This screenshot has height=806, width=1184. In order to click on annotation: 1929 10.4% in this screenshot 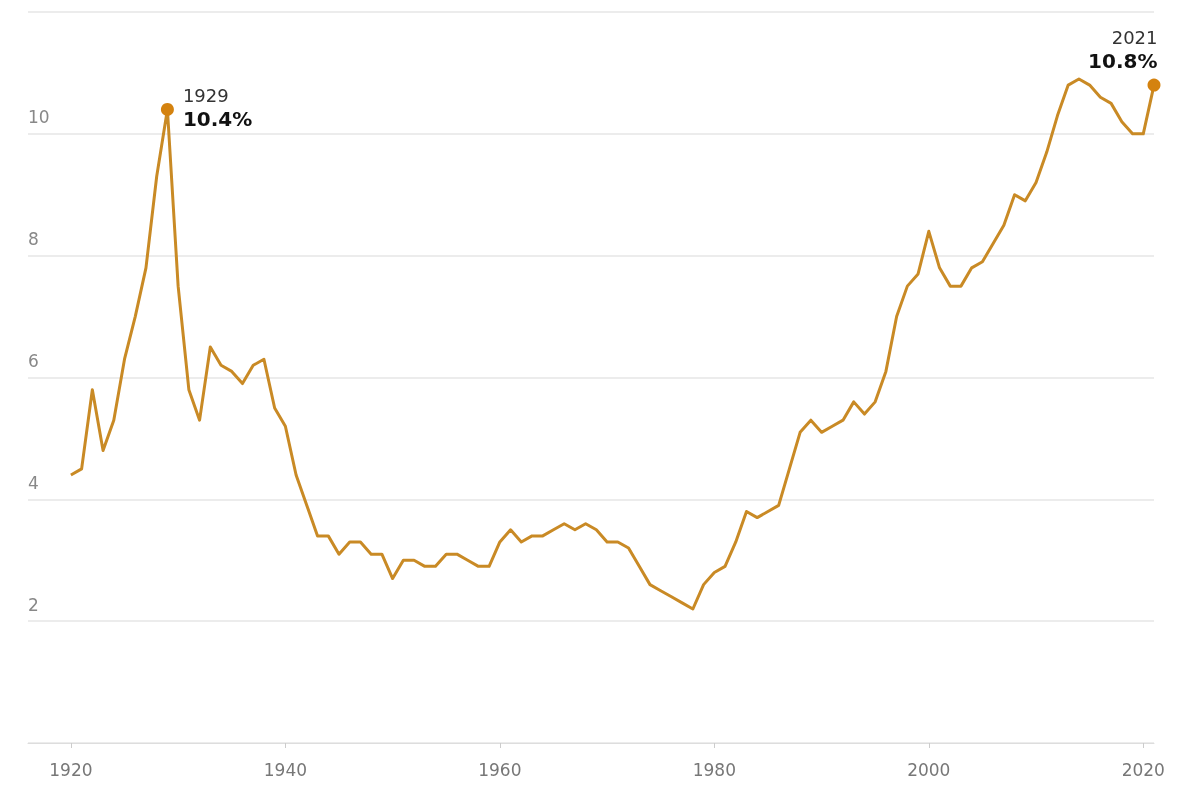, I will do `click(217, 108)`.